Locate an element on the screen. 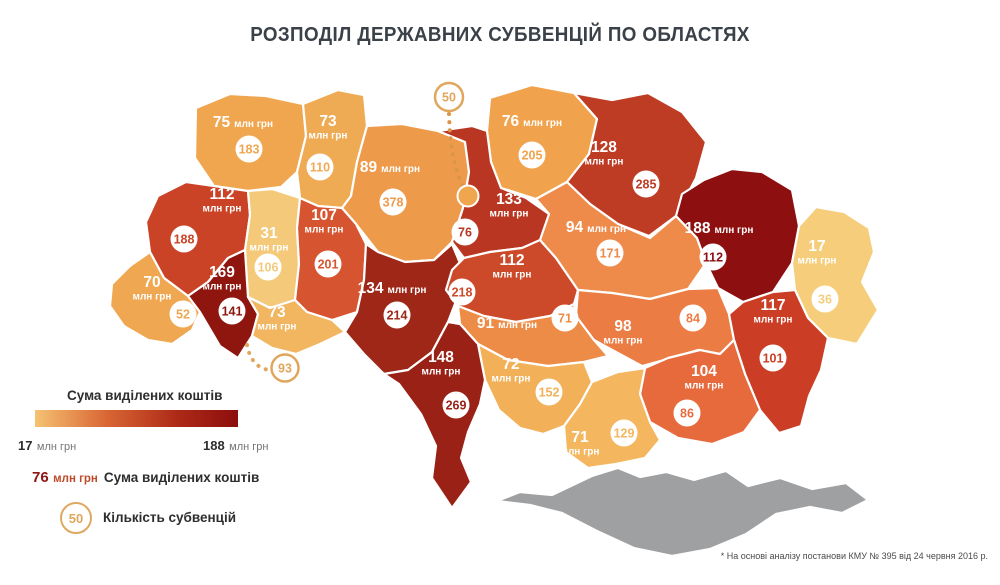 The image size is (1000, 585). subvention-count-value-chernihiv: 205 is located at coordinates (532, 156).